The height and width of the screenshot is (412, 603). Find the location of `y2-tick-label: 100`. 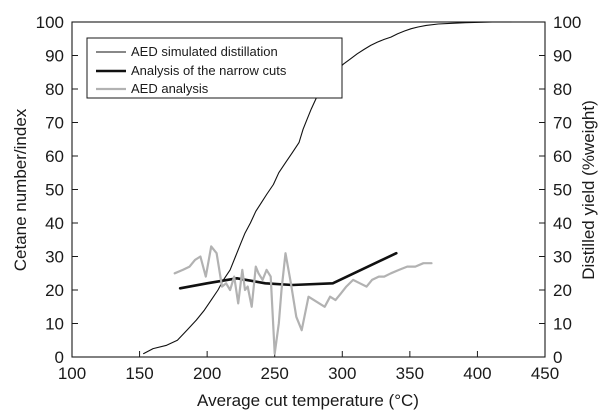

y2-tick-label: 100 is located at coordinates (567, 22).